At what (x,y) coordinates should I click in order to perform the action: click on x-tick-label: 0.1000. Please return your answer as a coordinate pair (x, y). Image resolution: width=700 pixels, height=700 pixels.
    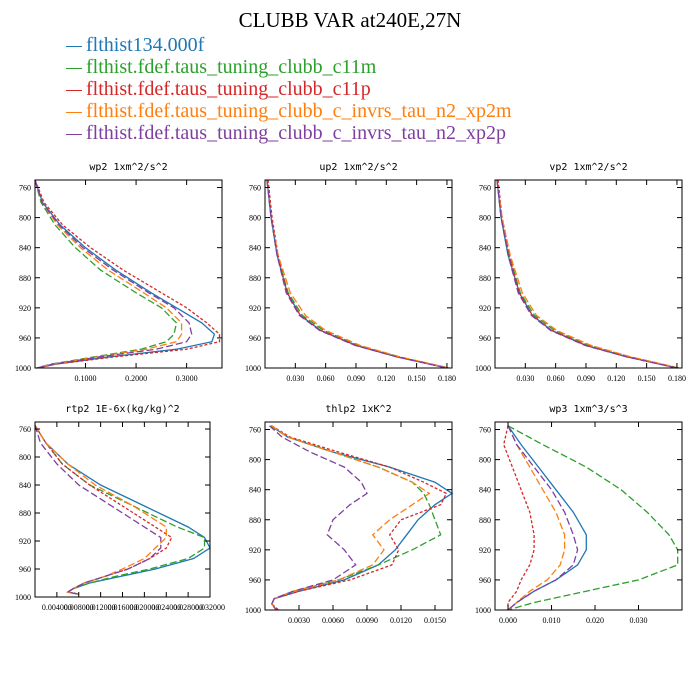
    Looking at the image, I should click on (86, 378).